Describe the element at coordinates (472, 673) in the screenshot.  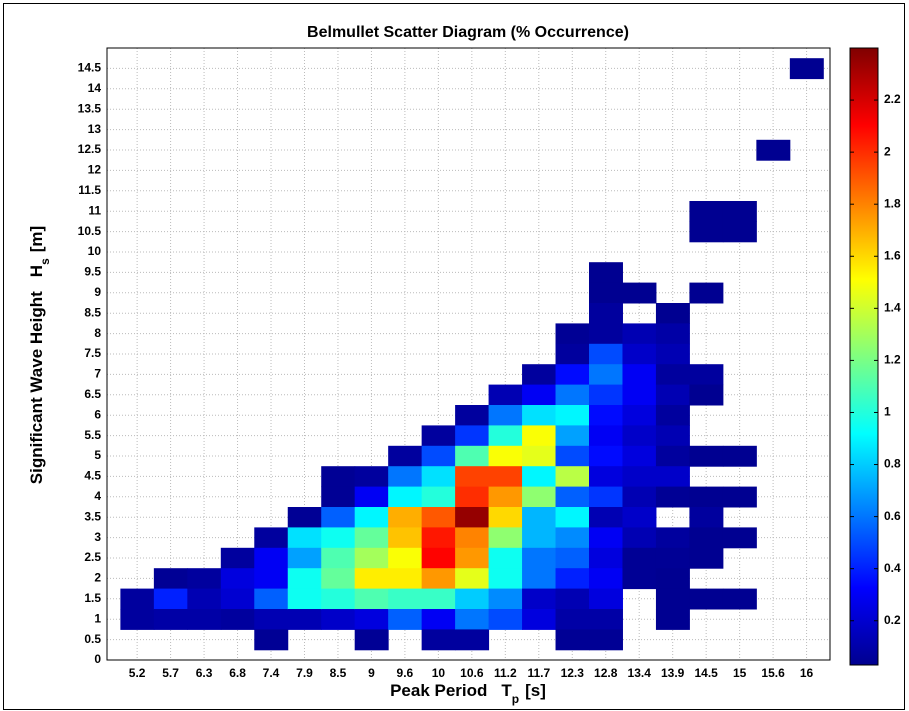
I see `x-tick-label: 10.6` at that location.